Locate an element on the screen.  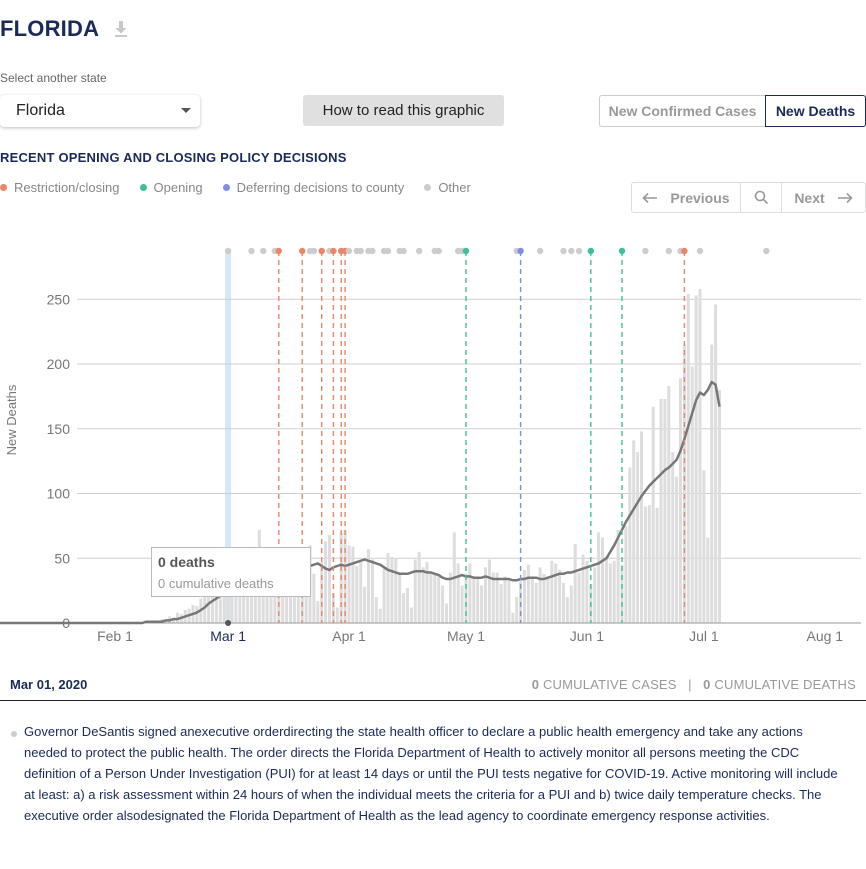
arrow-left-icon is located at coordinates (650, 197).